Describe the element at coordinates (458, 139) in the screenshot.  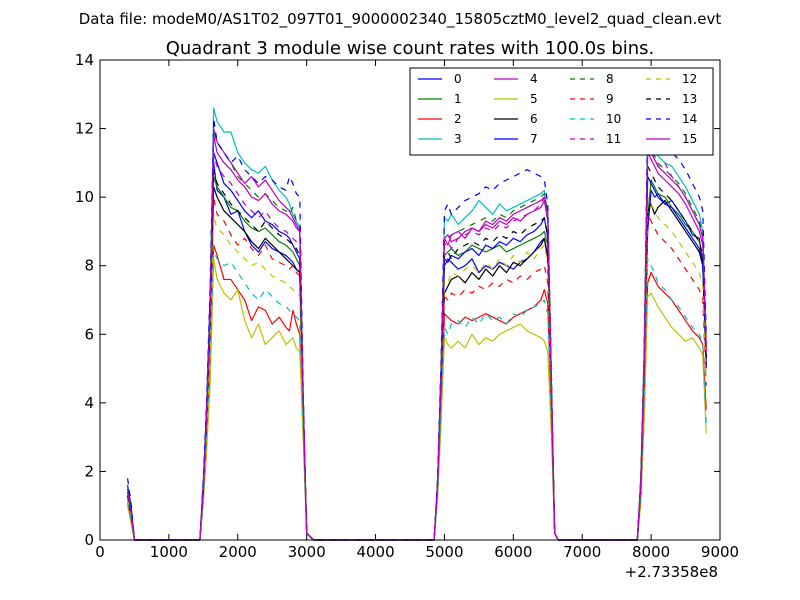
I see `legend-label-3: 3` at that location.